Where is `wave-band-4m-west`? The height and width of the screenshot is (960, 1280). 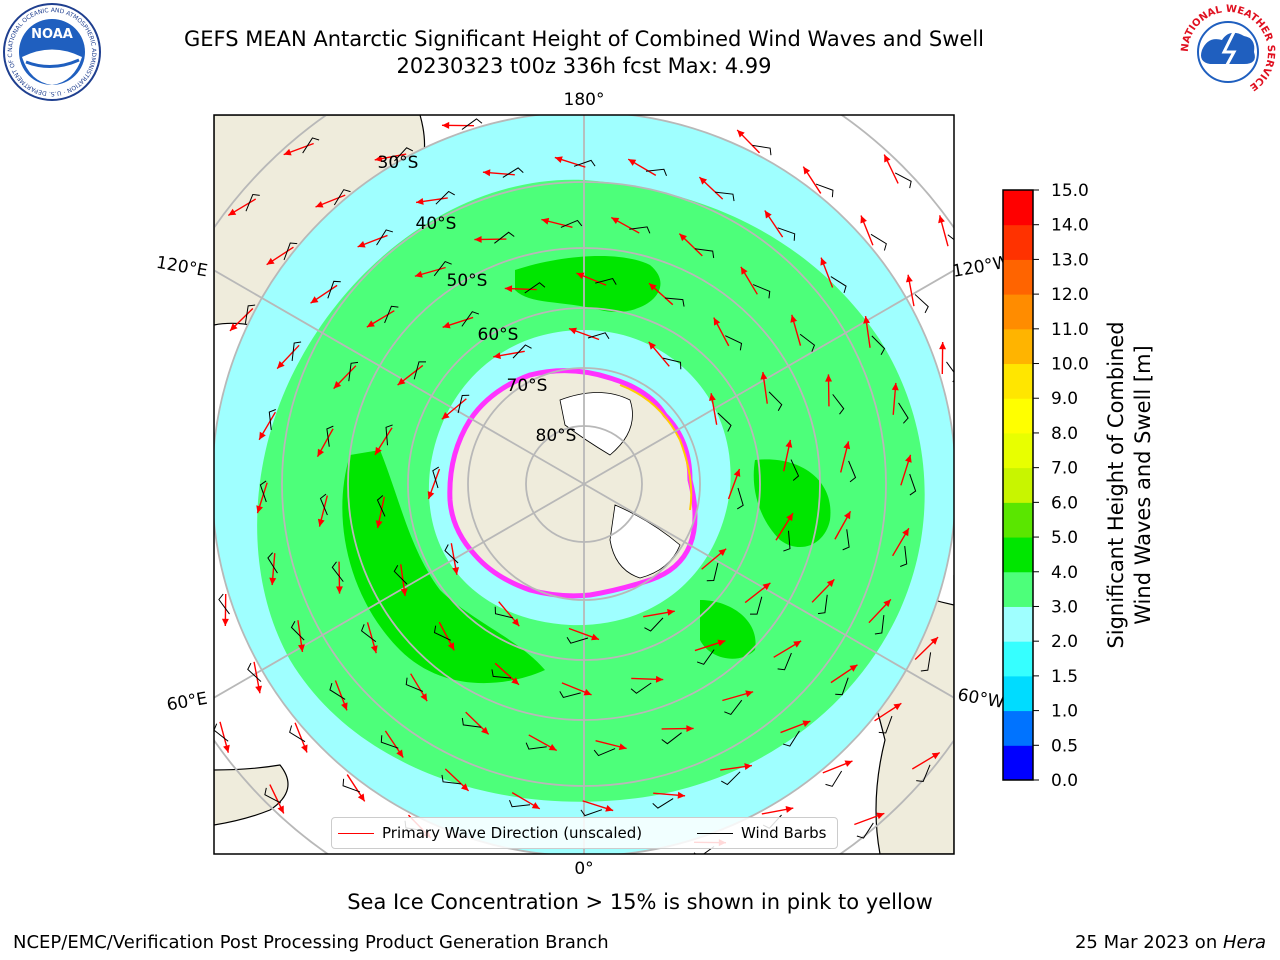
wave-band-4m-west is located at coordinates (443, 567).